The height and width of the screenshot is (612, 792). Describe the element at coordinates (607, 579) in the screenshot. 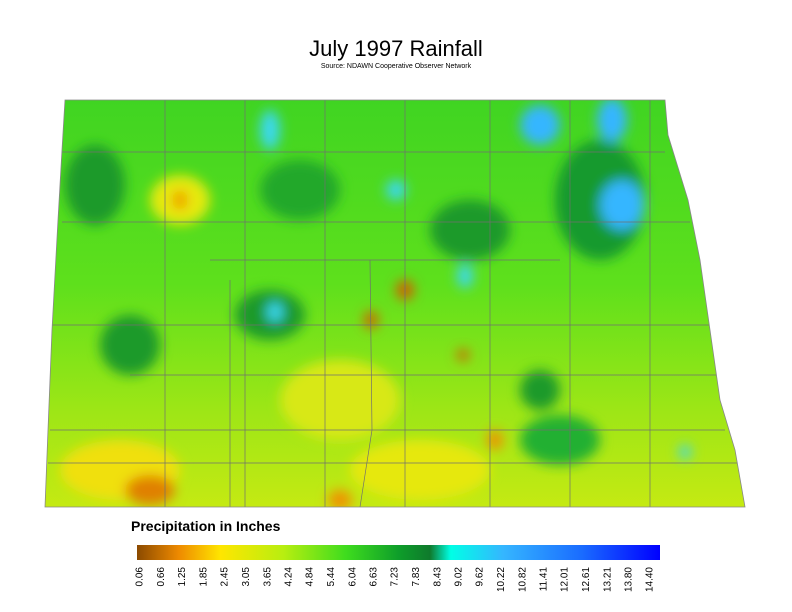

I see `legend-tick-label: 13.21` at that location.